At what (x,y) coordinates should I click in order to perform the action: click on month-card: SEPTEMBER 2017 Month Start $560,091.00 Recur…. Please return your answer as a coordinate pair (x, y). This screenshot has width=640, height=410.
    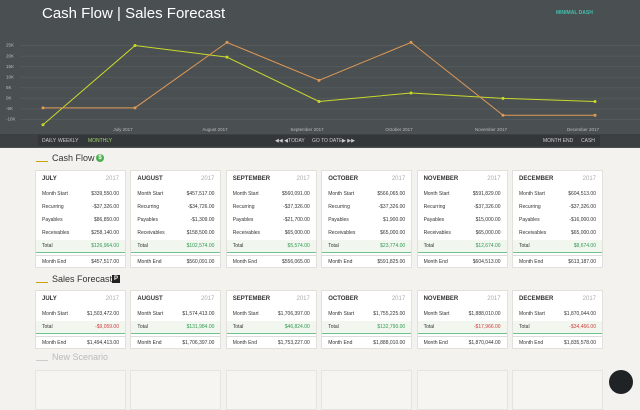
    Looking at the image, I should click on (271, 219).